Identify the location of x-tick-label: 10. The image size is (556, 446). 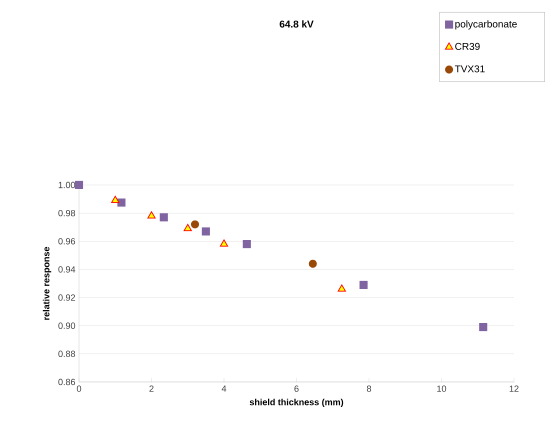
(441, 389).